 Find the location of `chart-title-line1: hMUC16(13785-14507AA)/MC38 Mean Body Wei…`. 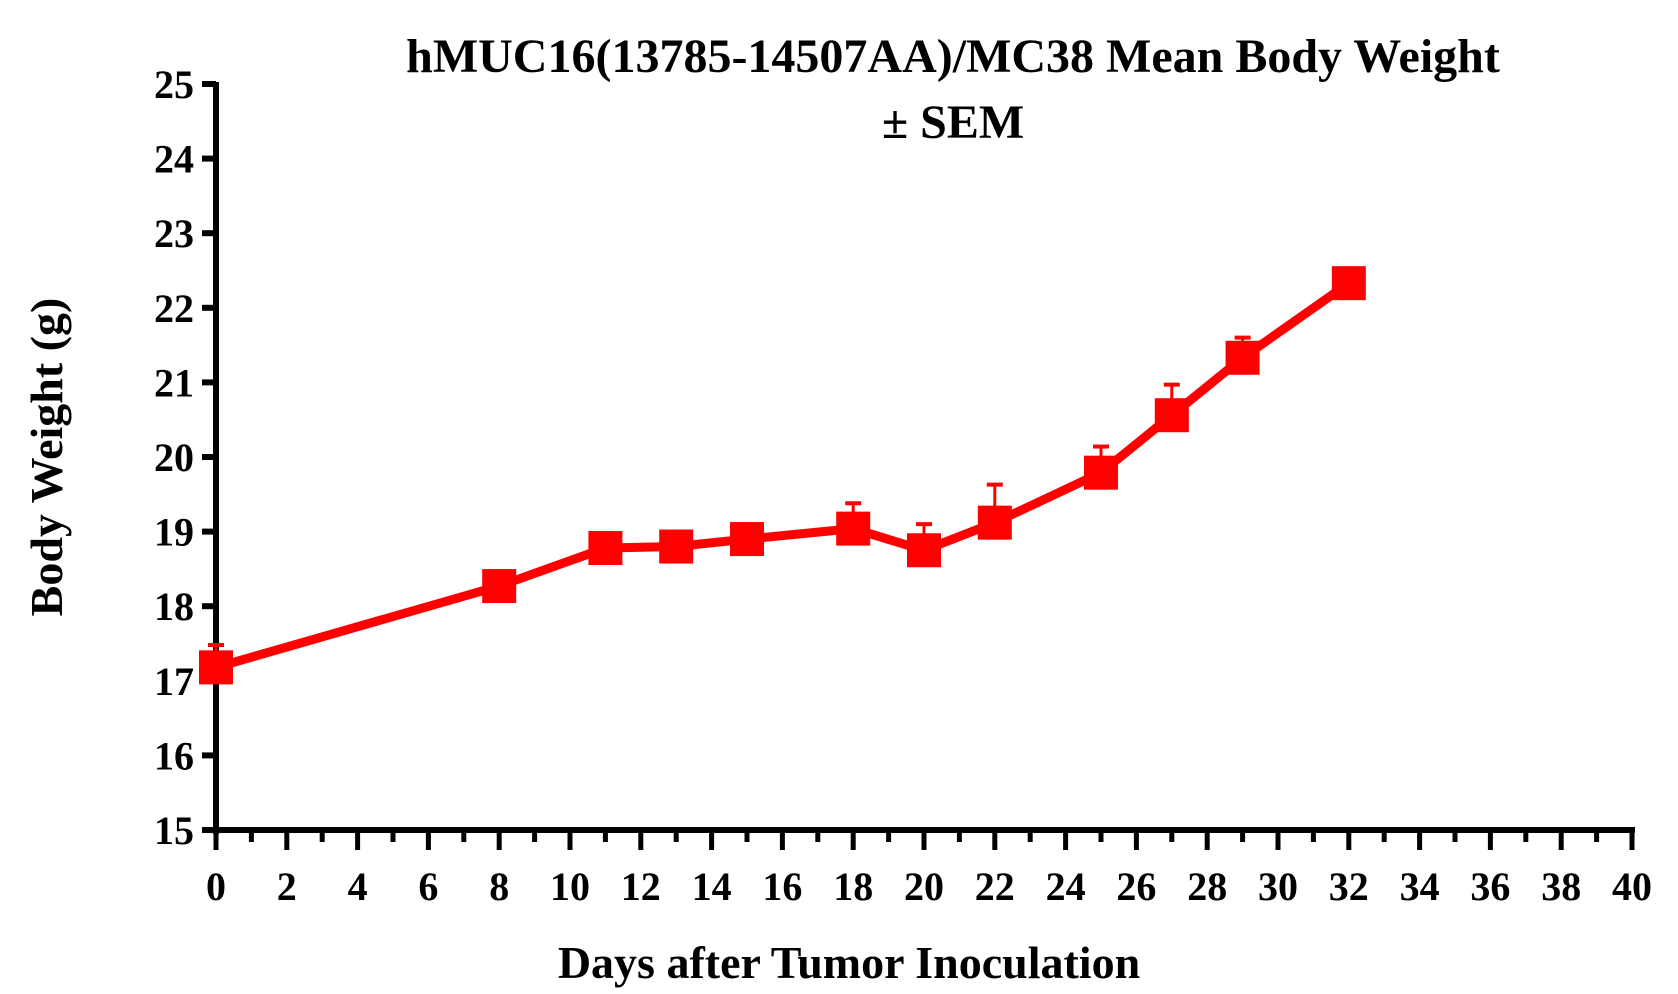

chart-title-line1: hMUC16(13785-14507AA)/MC38 Mean Body Wei… is located at coordinates (953, 56).